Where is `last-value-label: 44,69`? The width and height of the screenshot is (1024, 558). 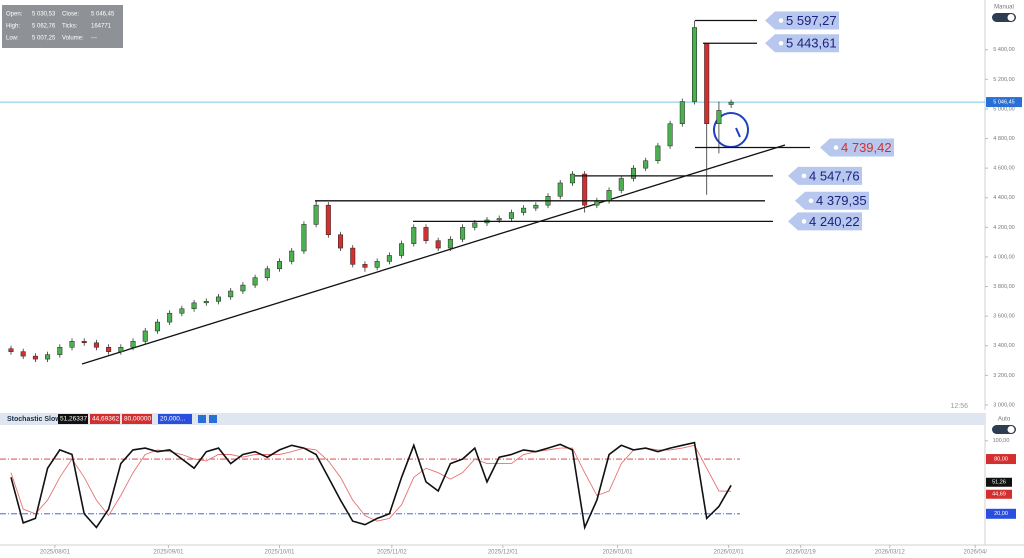 last-value-label: 44,69 is located at coordinates (999, 495).